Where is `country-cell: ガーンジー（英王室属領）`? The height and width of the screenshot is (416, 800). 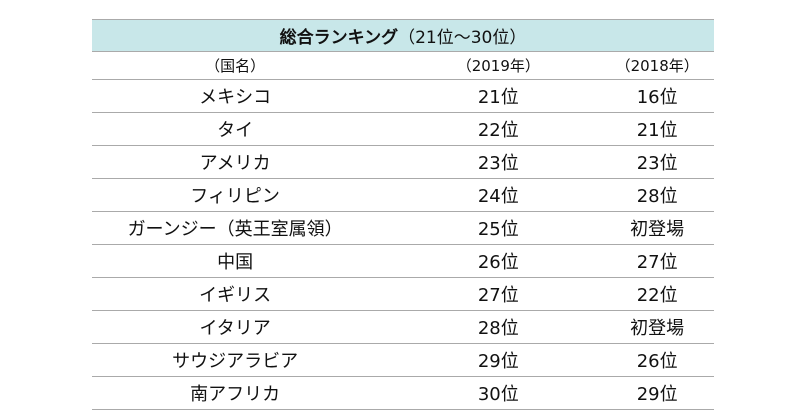 country-cell: ガーンジー（英王室属領） is located at coordinates (235, 228).